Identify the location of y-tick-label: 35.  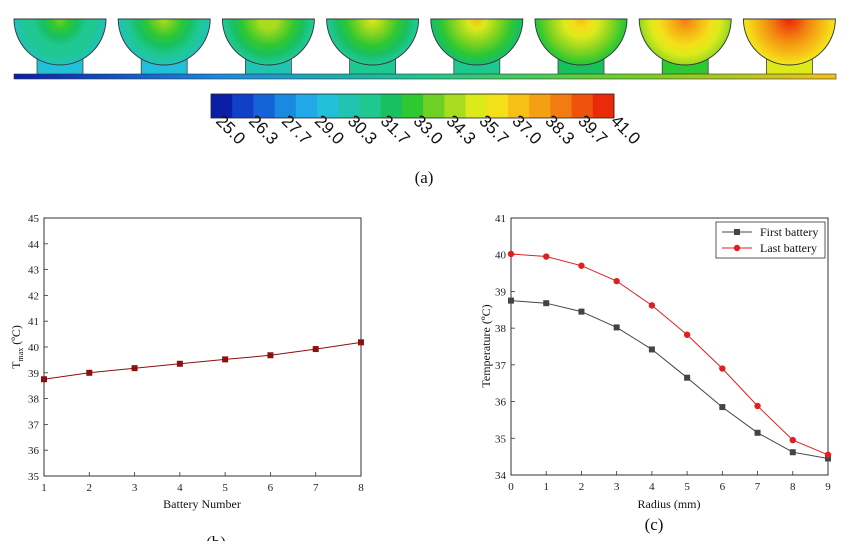
(501, 439).